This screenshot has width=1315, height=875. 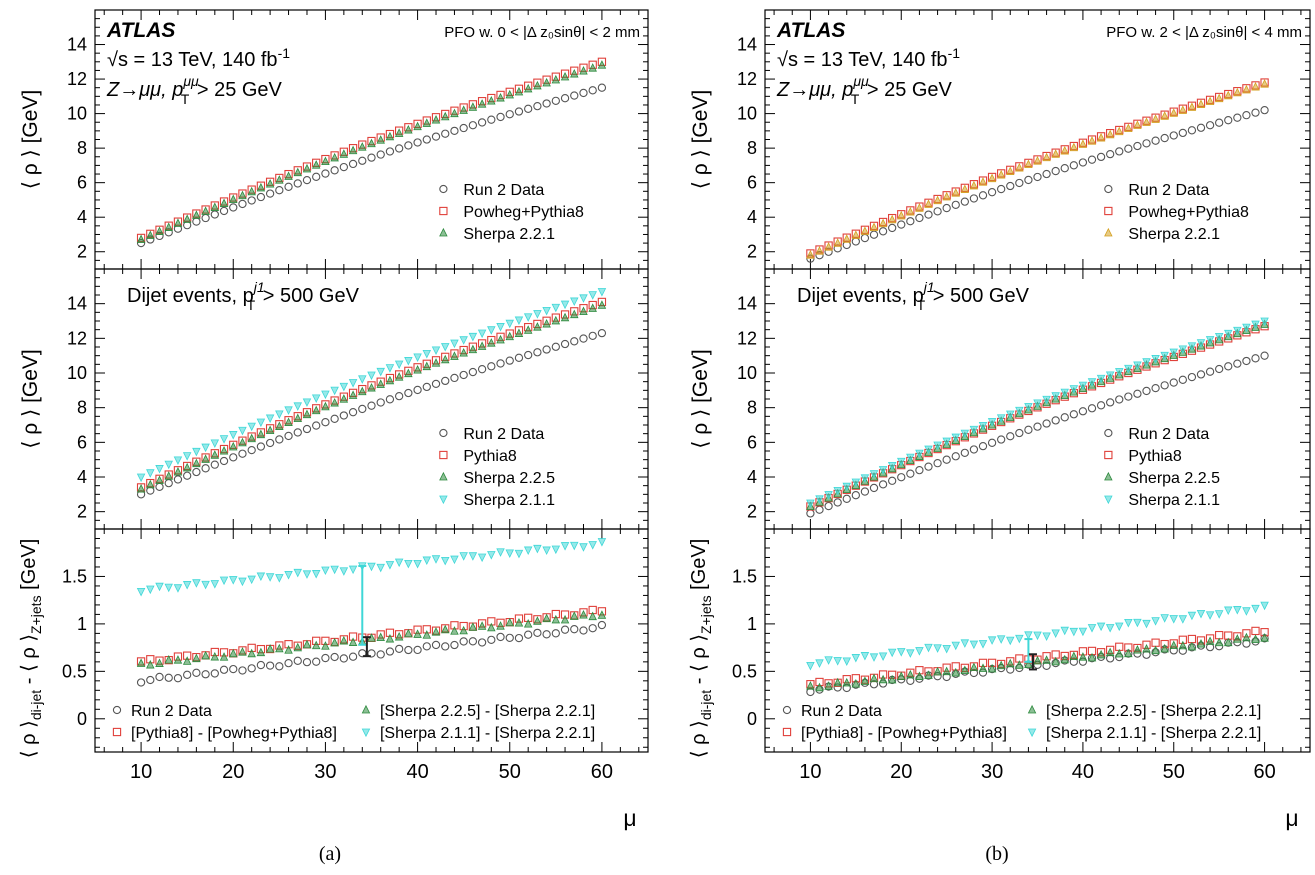 I want to click on y-axis-label: ⟨ ρ ⟩ [GeV], so click(x=700, y=140).